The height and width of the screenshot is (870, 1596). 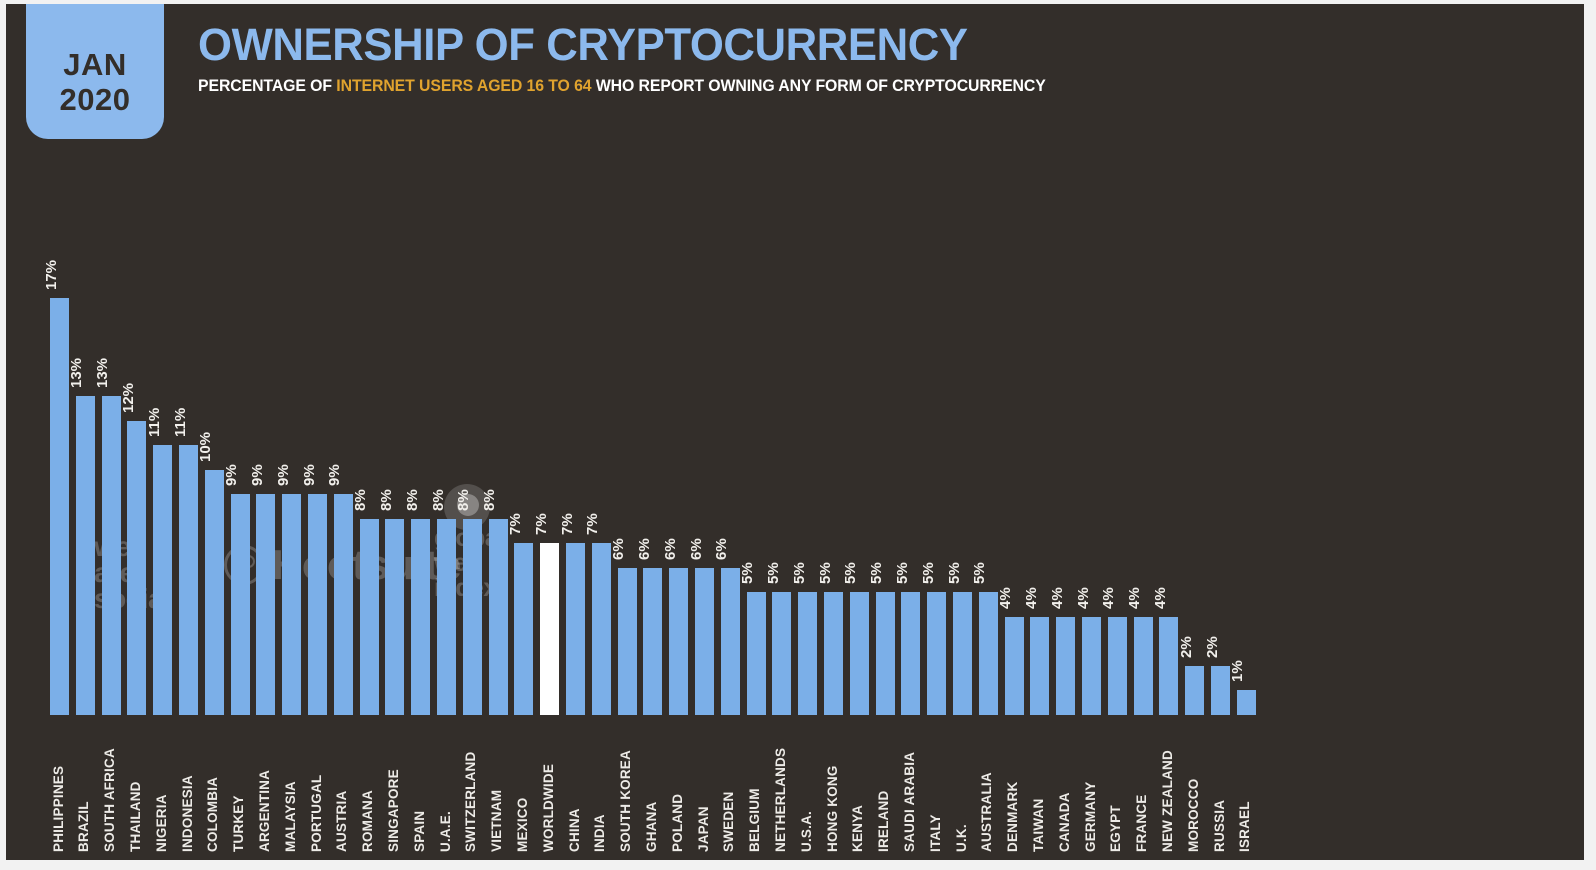 I want to click on bar-column: 11% NIGERIA, so click(x=159, y=502).